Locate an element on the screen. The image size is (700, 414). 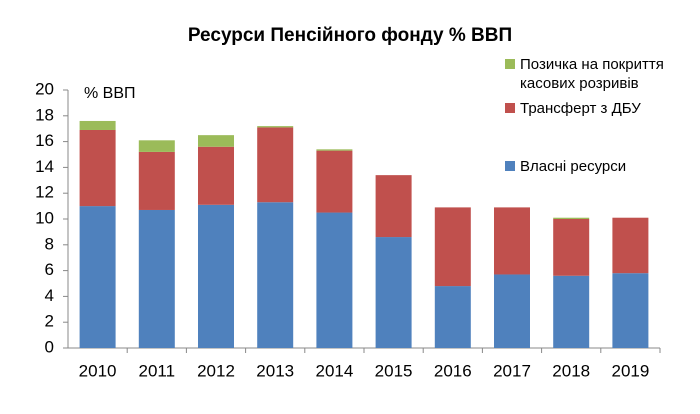
y-tick-label: 0 is located at coordinates (49, 346).